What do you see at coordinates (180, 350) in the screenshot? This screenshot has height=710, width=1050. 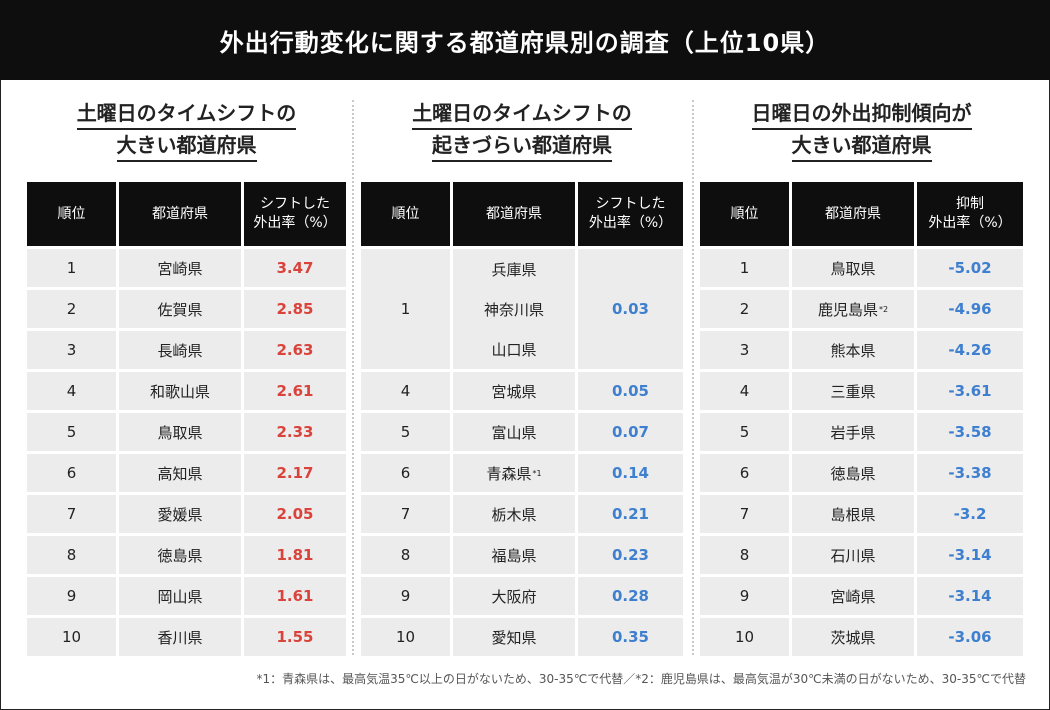 I see `prefecture-name: 長崎県` at bounding box center [180, 350].